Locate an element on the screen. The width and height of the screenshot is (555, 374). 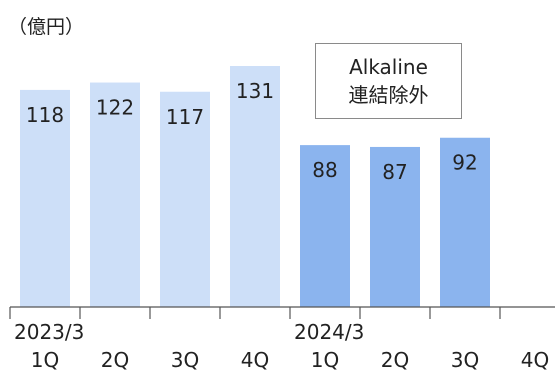
annotation-box: Alkaline 連結除外 is located at coordinates (388, 81).